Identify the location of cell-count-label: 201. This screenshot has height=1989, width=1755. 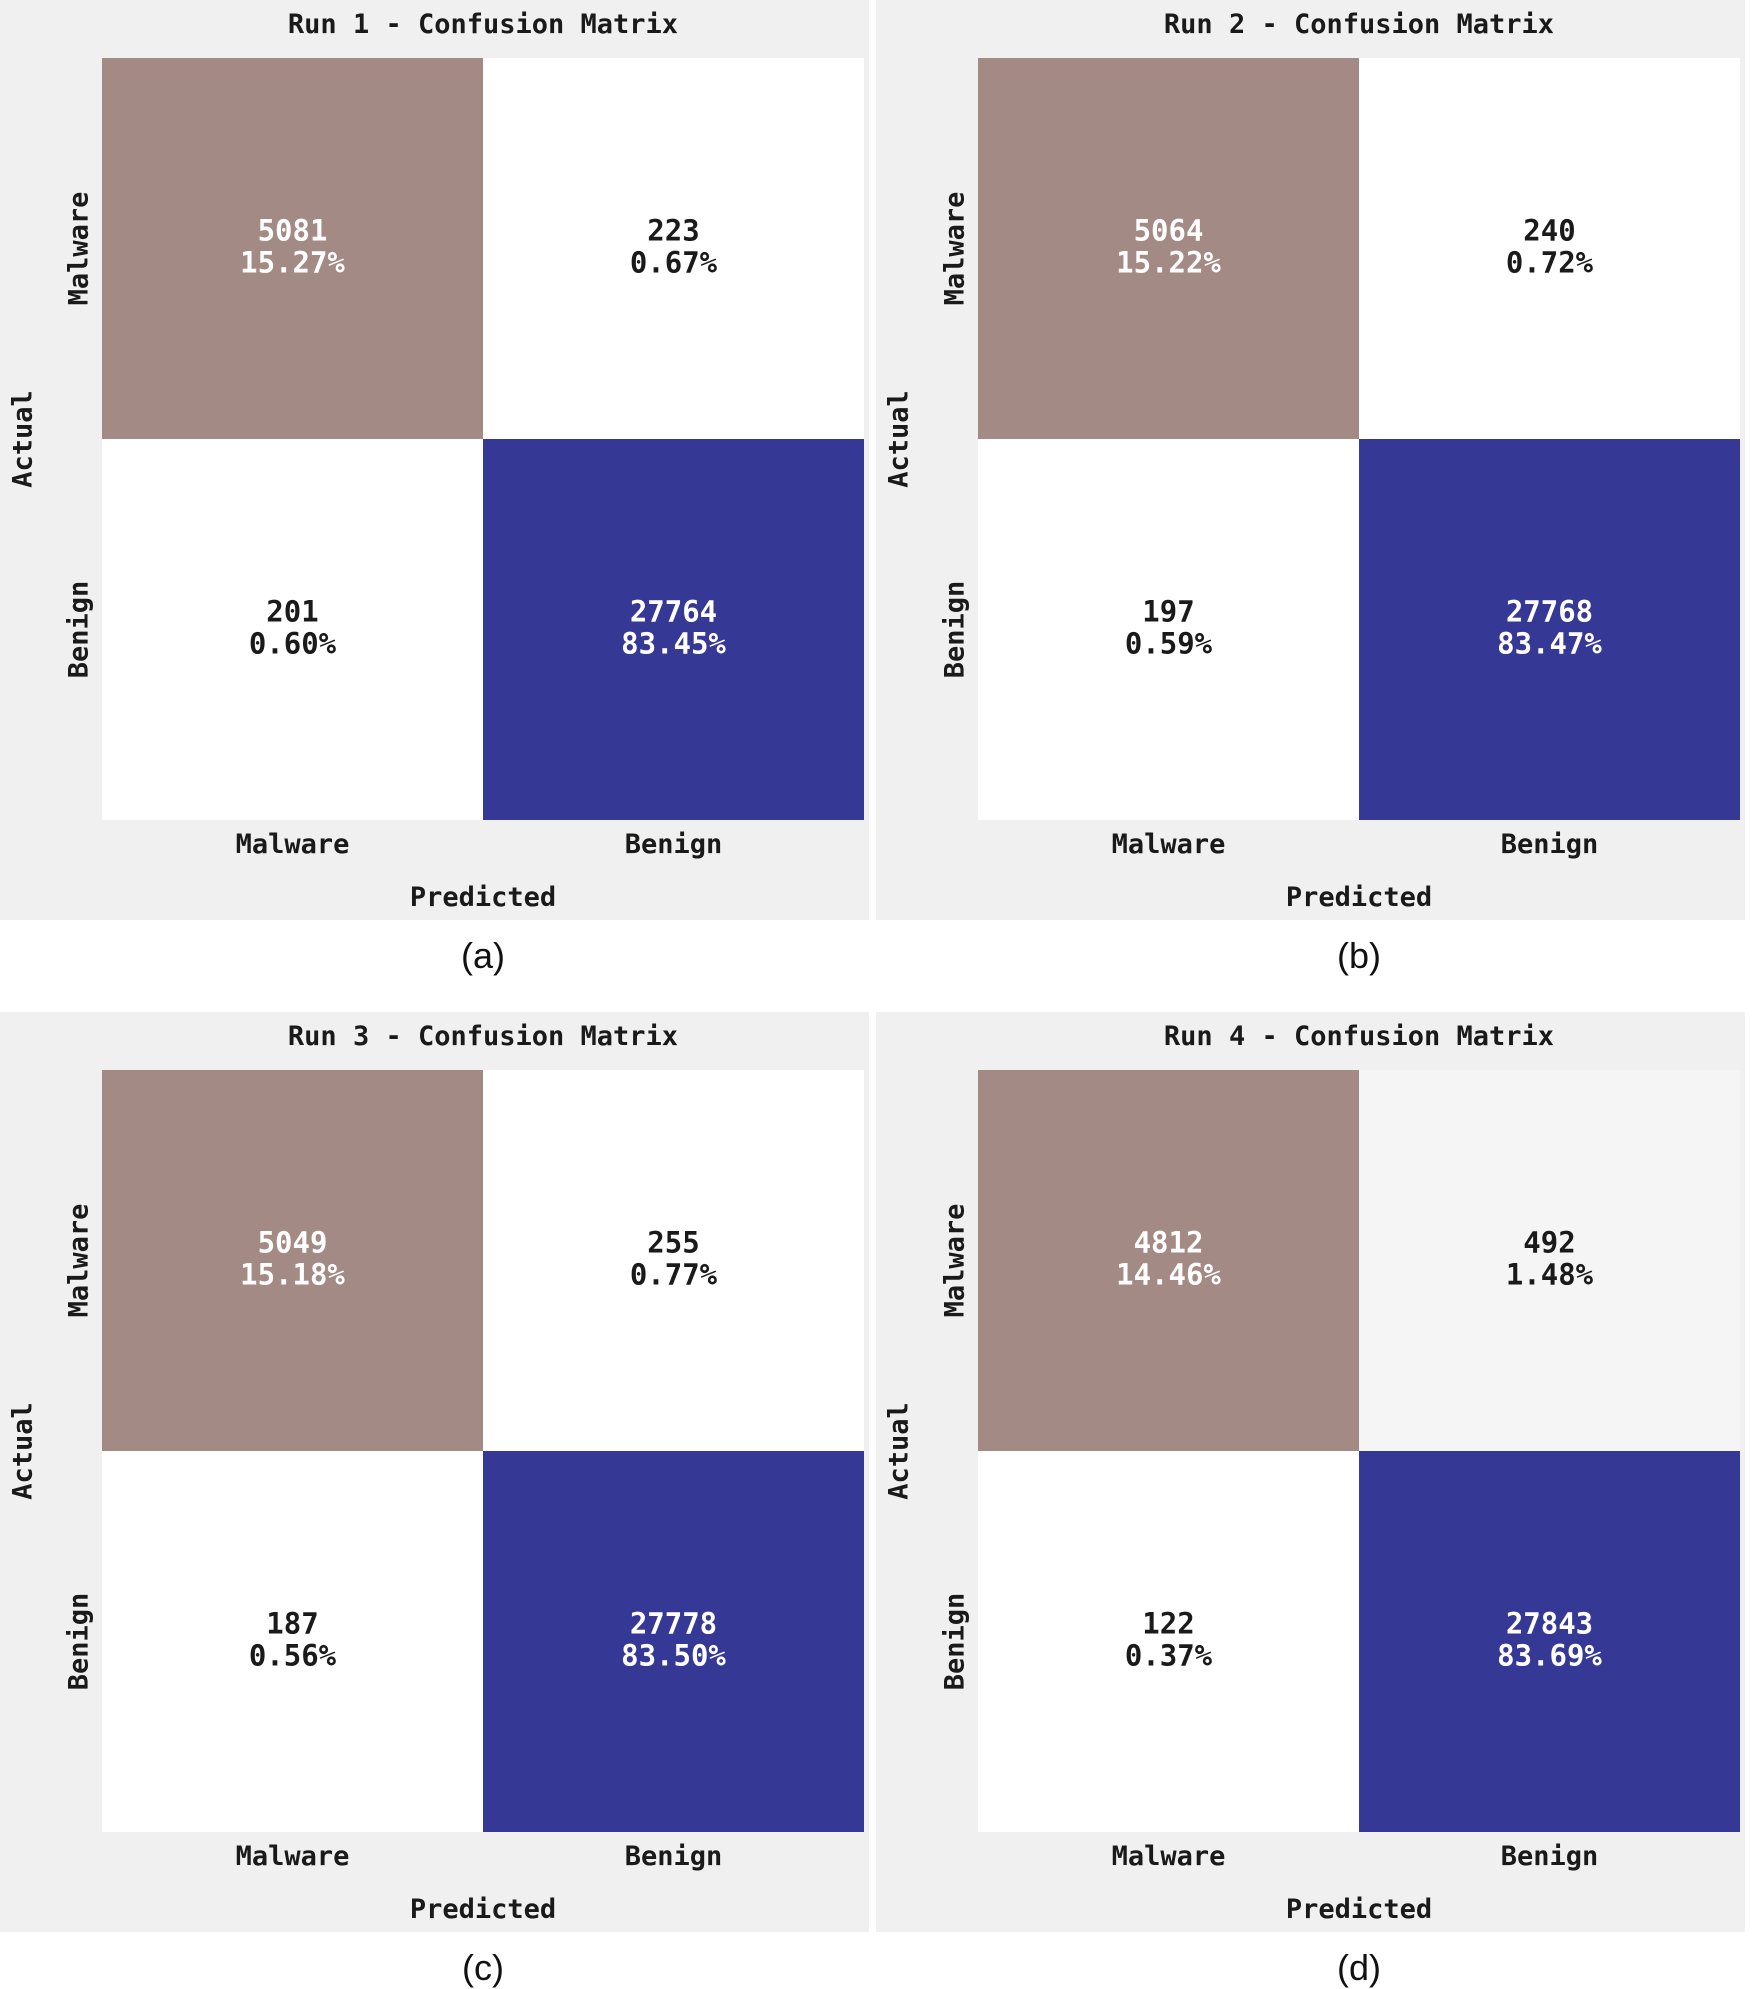
(292, 612).